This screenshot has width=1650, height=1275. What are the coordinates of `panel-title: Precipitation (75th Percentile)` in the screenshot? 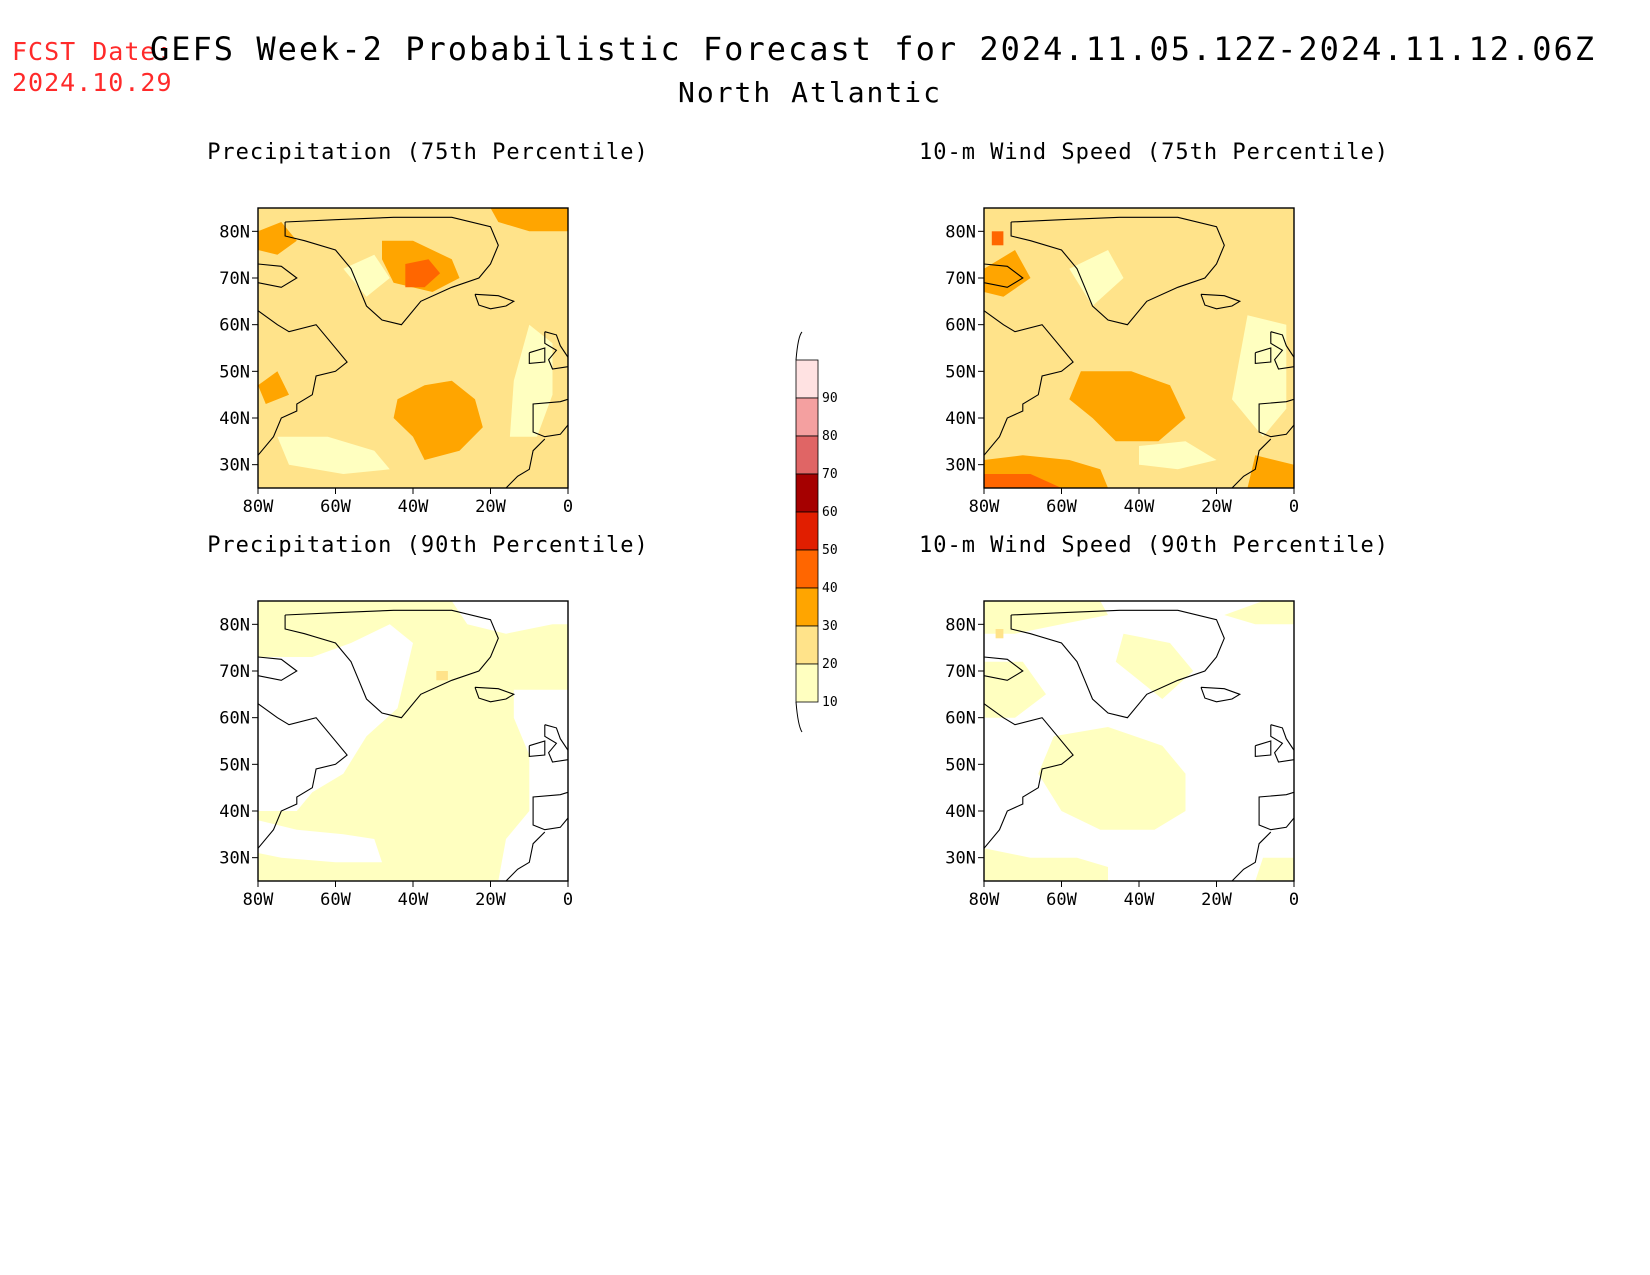 It's located at (428, 152).